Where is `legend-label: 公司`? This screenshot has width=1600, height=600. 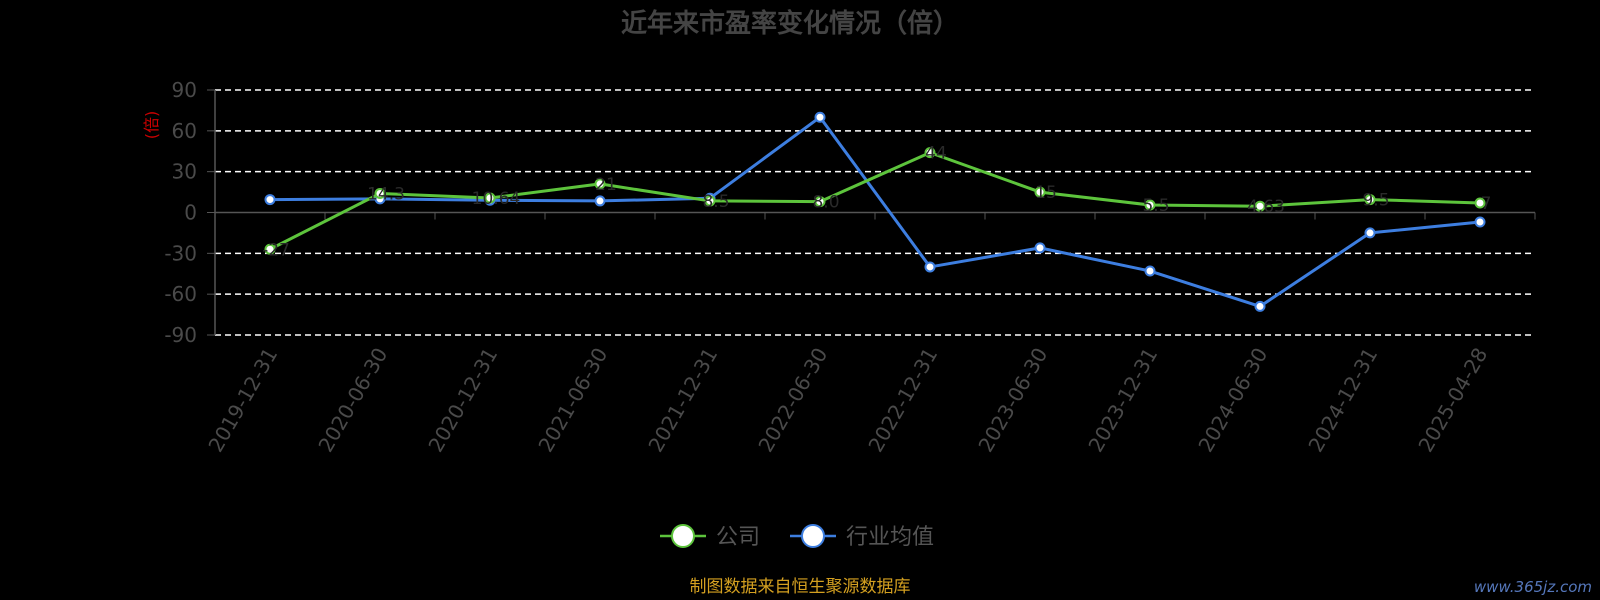 legend-label: 公司 is located at coordinates (738, 537).